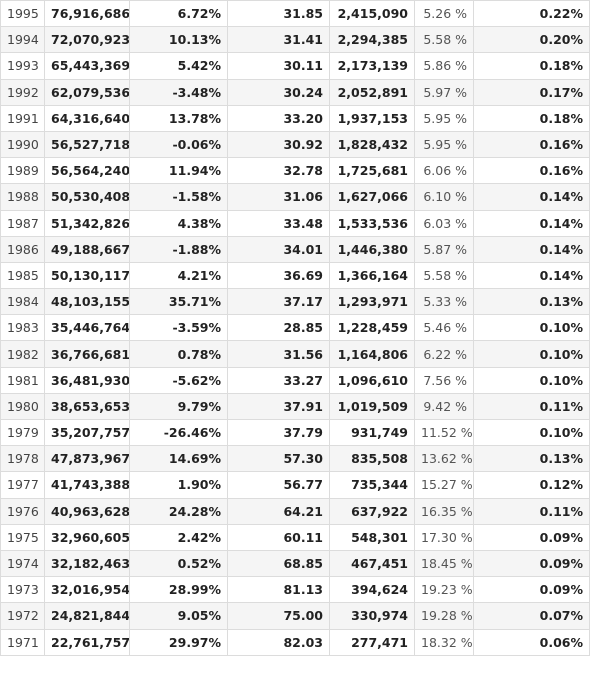 The height and width of the screenshot is (681, 590). What do you see at coordinates (372, 197) in the screenshot?
I see `total-cell: 1,627,066` at bounding box center [372, 197].